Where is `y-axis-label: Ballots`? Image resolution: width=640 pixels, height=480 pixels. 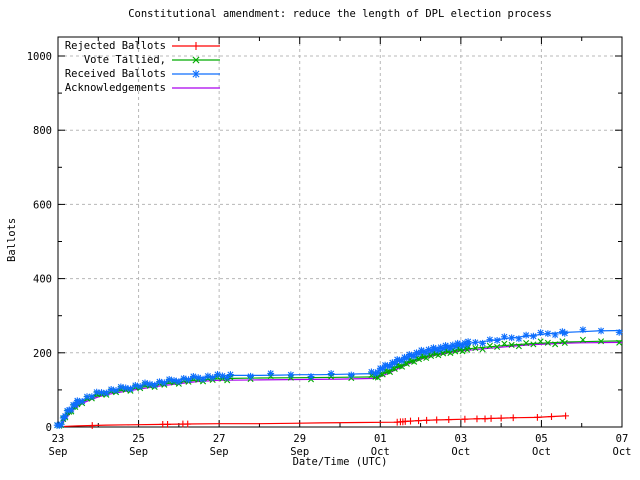
y-axis-label: Ballots is located at coordinates (12, 239).